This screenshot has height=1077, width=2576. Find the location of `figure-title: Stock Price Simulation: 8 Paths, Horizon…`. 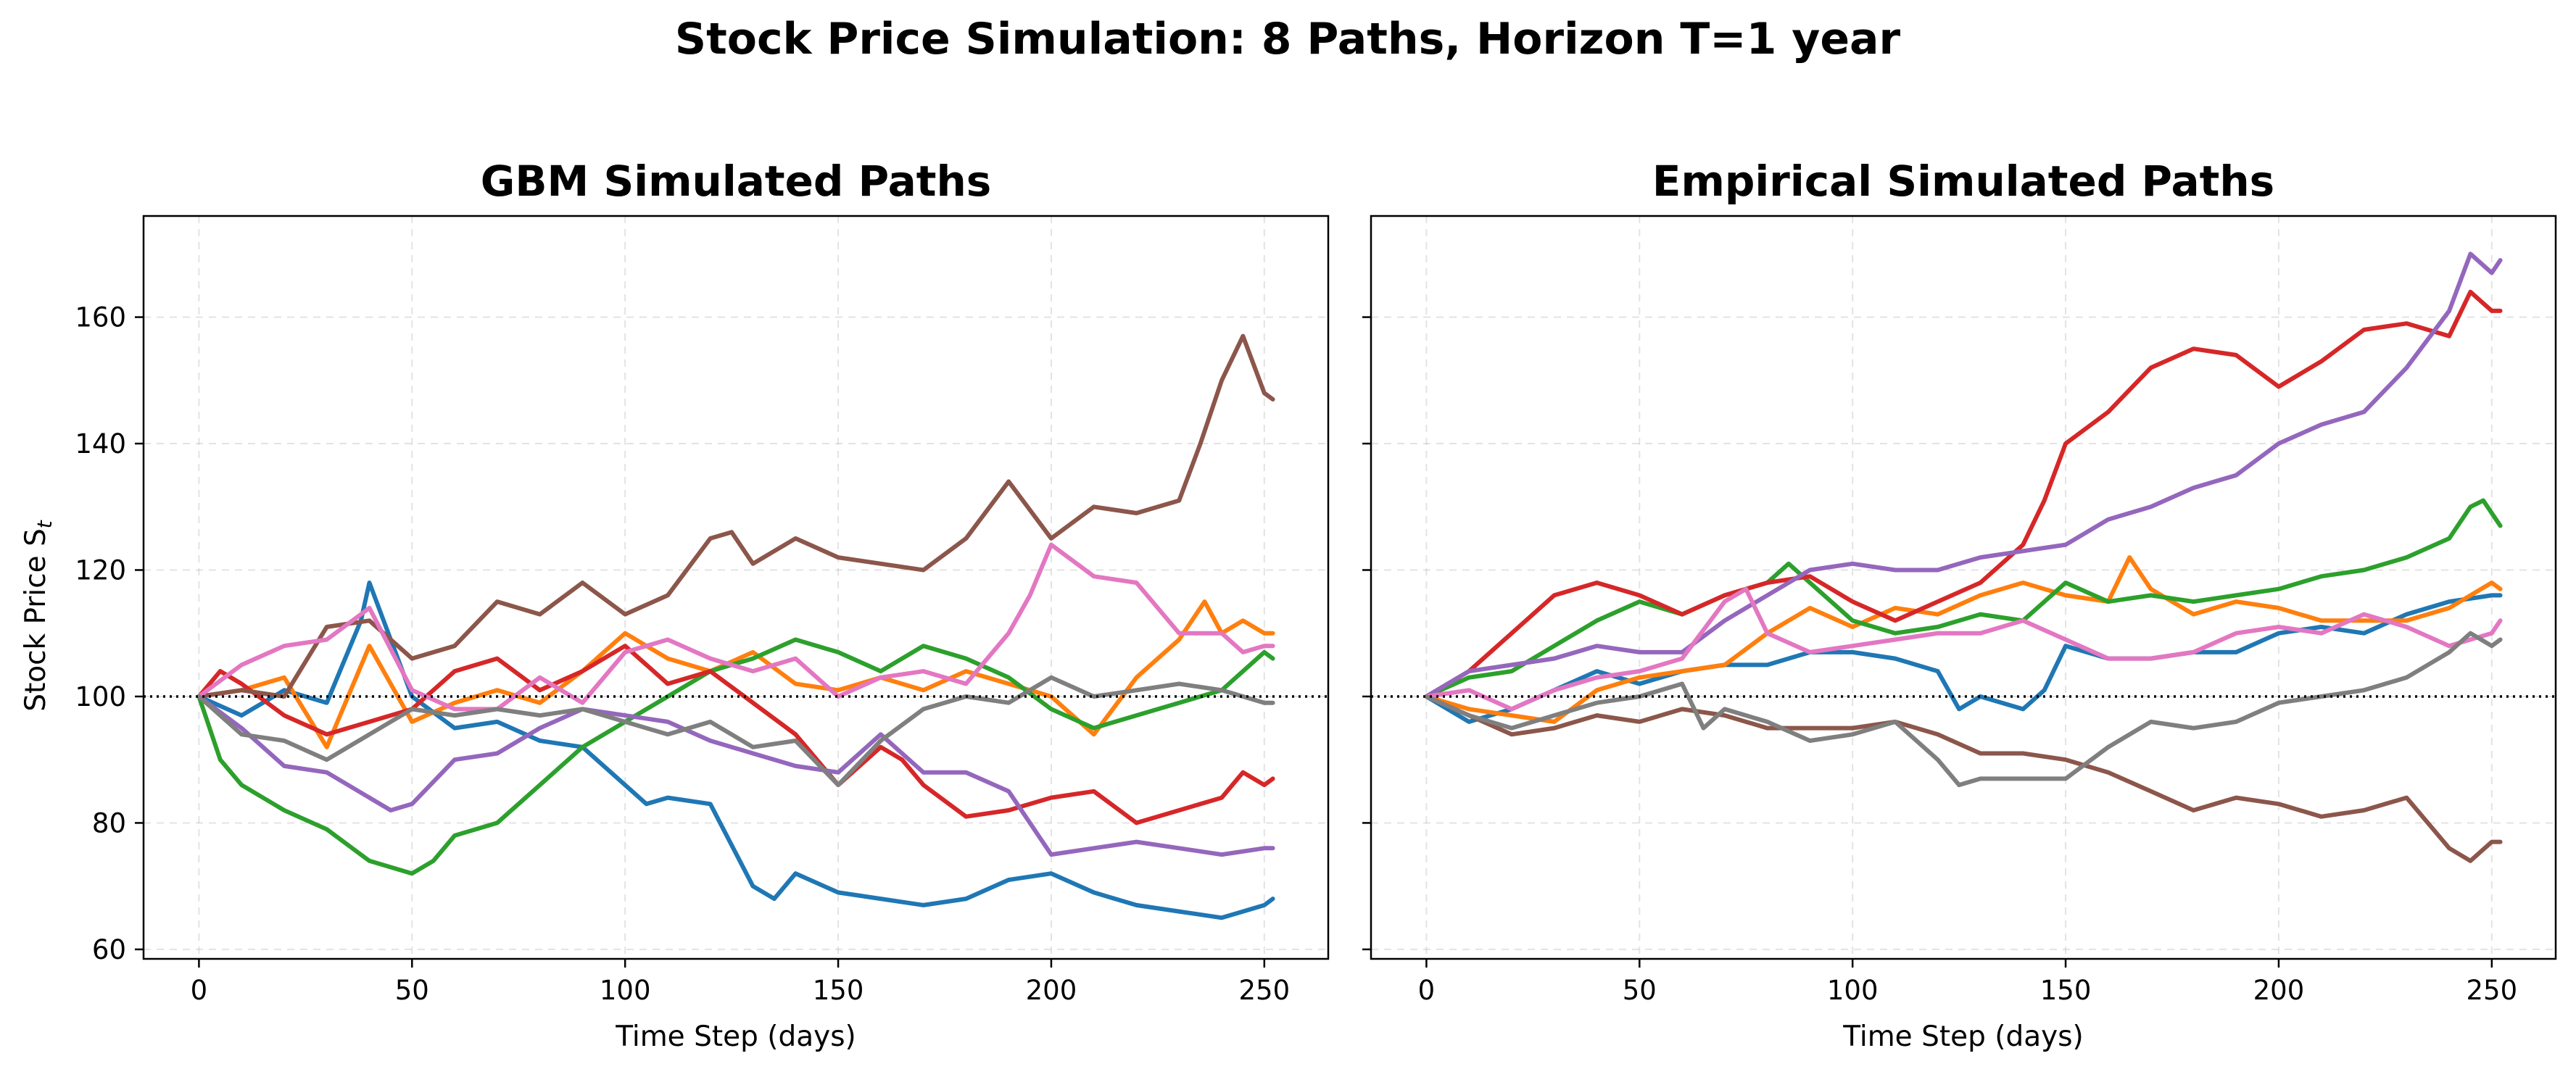

figure-title: Stock Price Simulation: 8 Paths, Horizon… is located at coordinates (1288, 39).